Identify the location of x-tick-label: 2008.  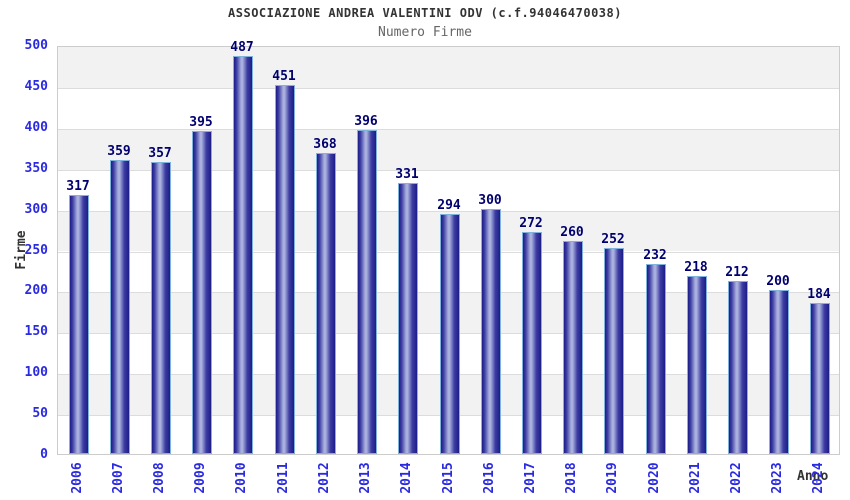
(159, 478).